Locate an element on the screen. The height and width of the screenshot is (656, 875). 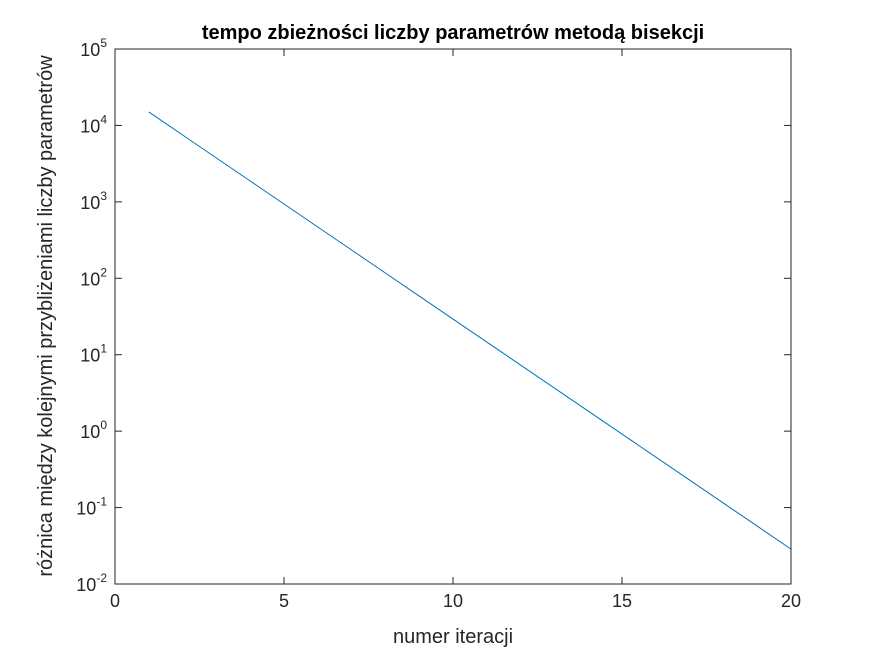
x-tick-label: 10 is located at coordinates (453, 601).